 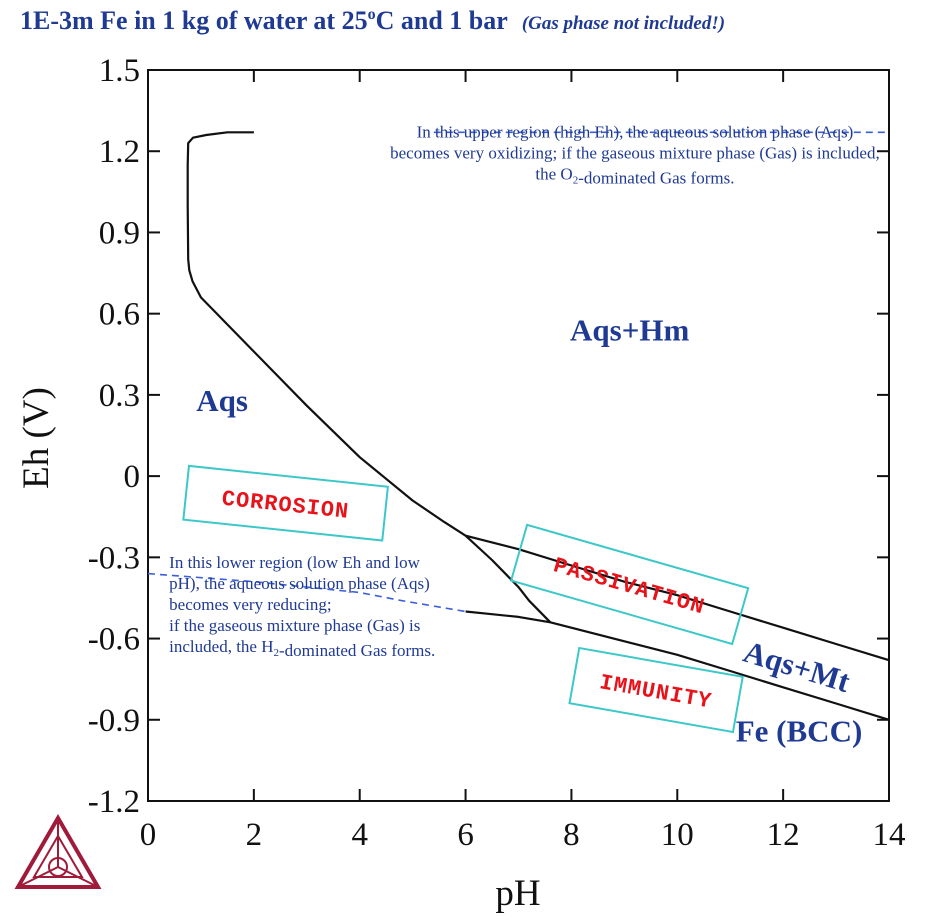 What do you see at coordinates (254, 835) in the screenshot?
I see `x-tick-label: 2` at bounding box center [254, 835].